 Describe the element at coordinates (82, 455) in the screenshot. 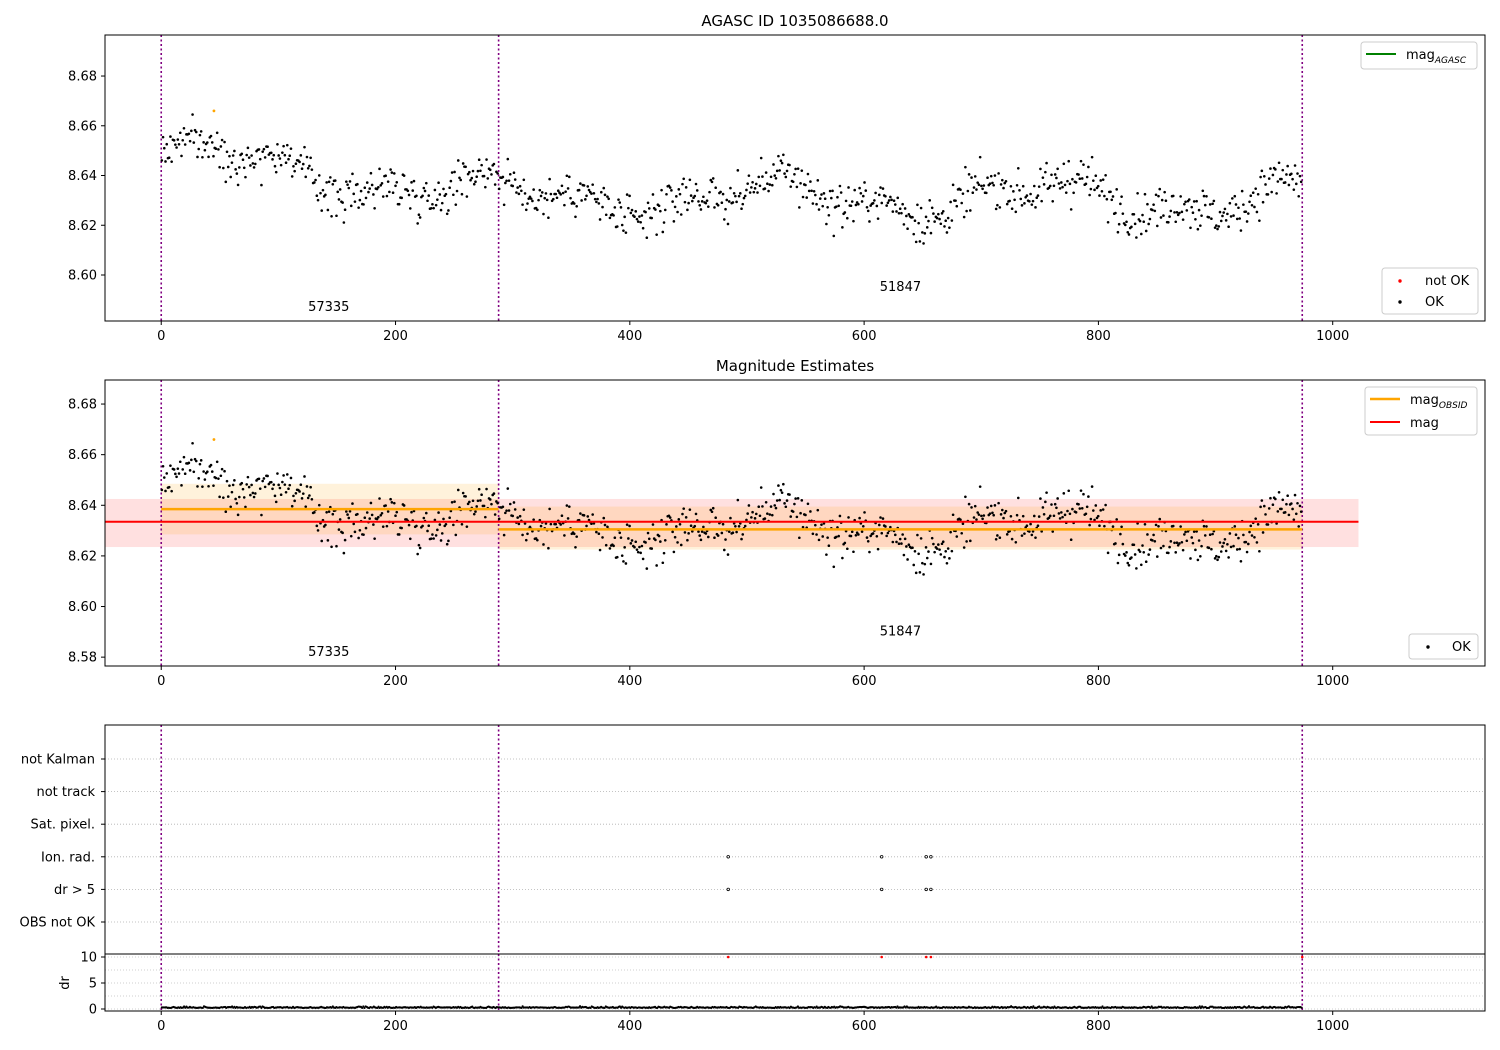

I see `y-tick-label: 8.66` at that location.